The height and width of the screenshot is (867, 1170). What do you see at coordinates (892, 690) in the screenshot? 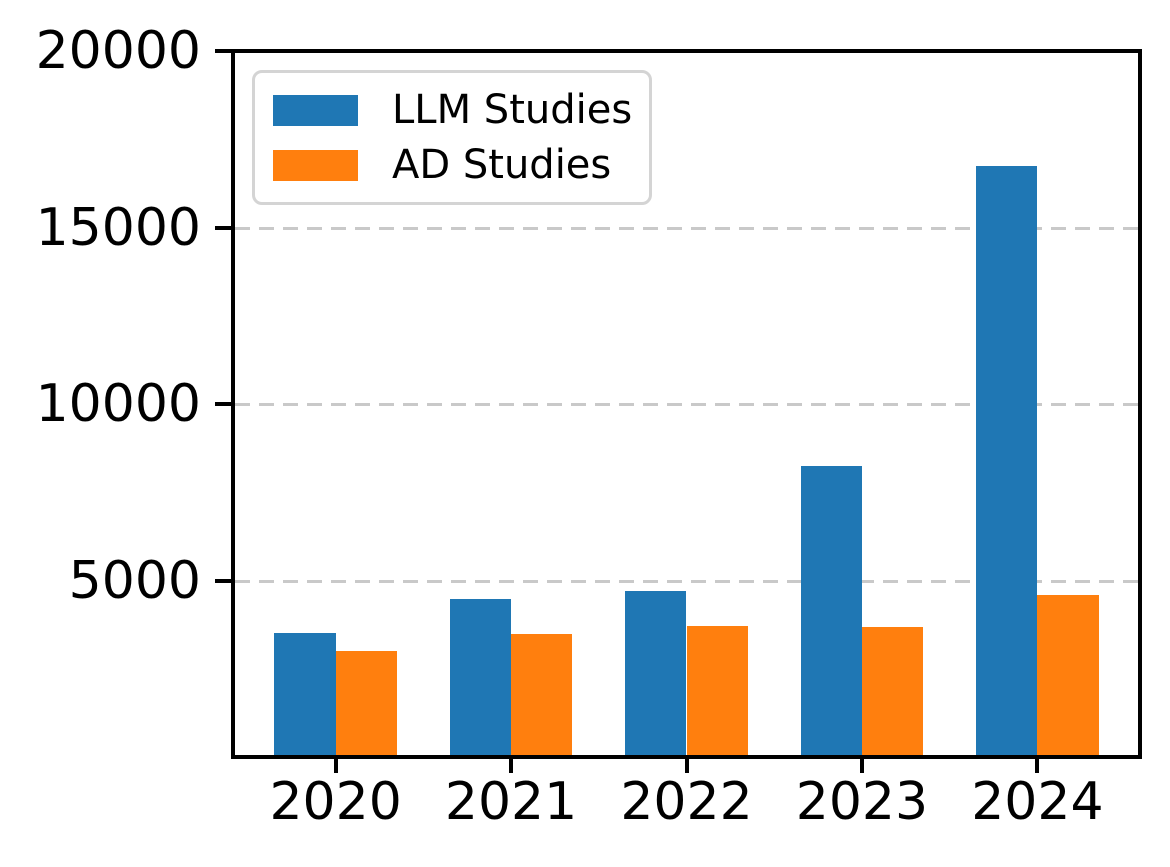
I see `bar-ad-studies-2023` at bounding box center [892, 690].